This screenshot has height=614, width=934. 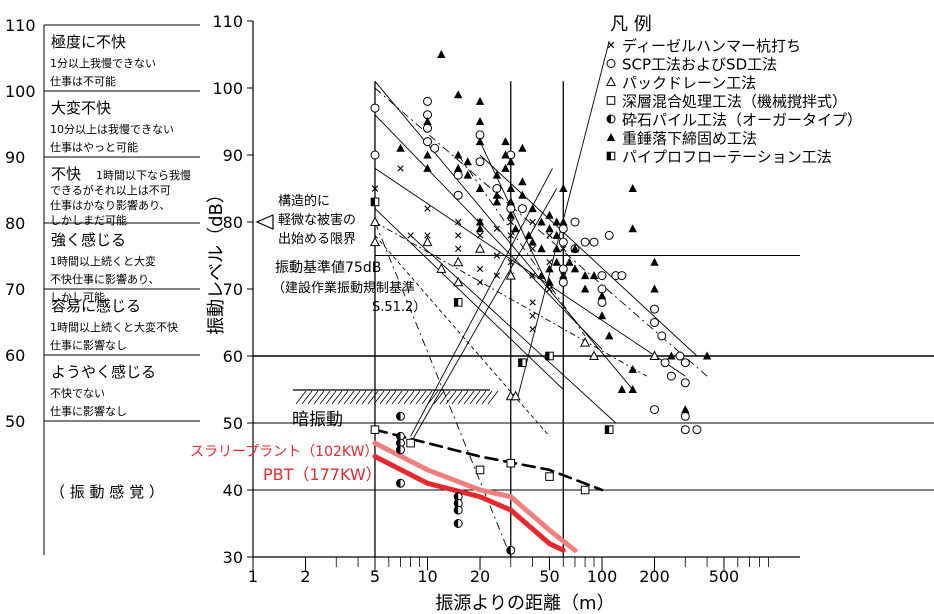 What do you see at coordinates (233, 490) in the screenshot?
I see `y-tick-label: 40` at bounding box center [233, 490].